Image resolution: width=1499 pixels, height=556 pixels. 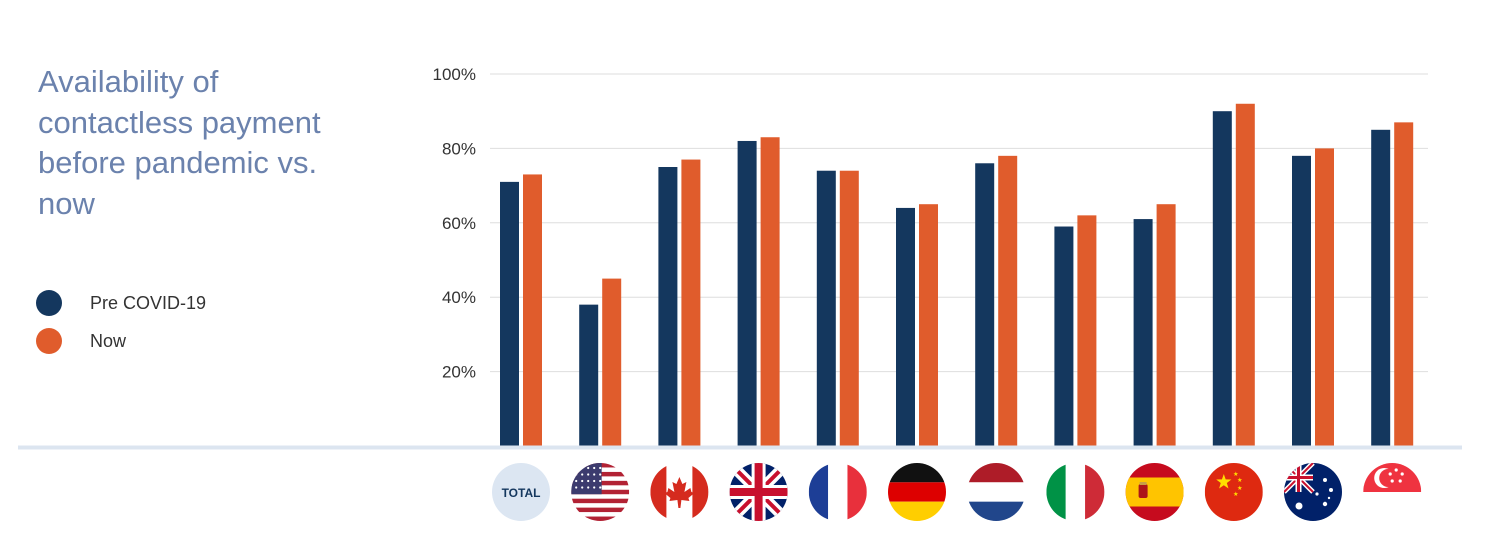 What do you see at coordinates (837, 492) in the screenshot?
I see `france-flag-icon` at bounding box center [837, 492].